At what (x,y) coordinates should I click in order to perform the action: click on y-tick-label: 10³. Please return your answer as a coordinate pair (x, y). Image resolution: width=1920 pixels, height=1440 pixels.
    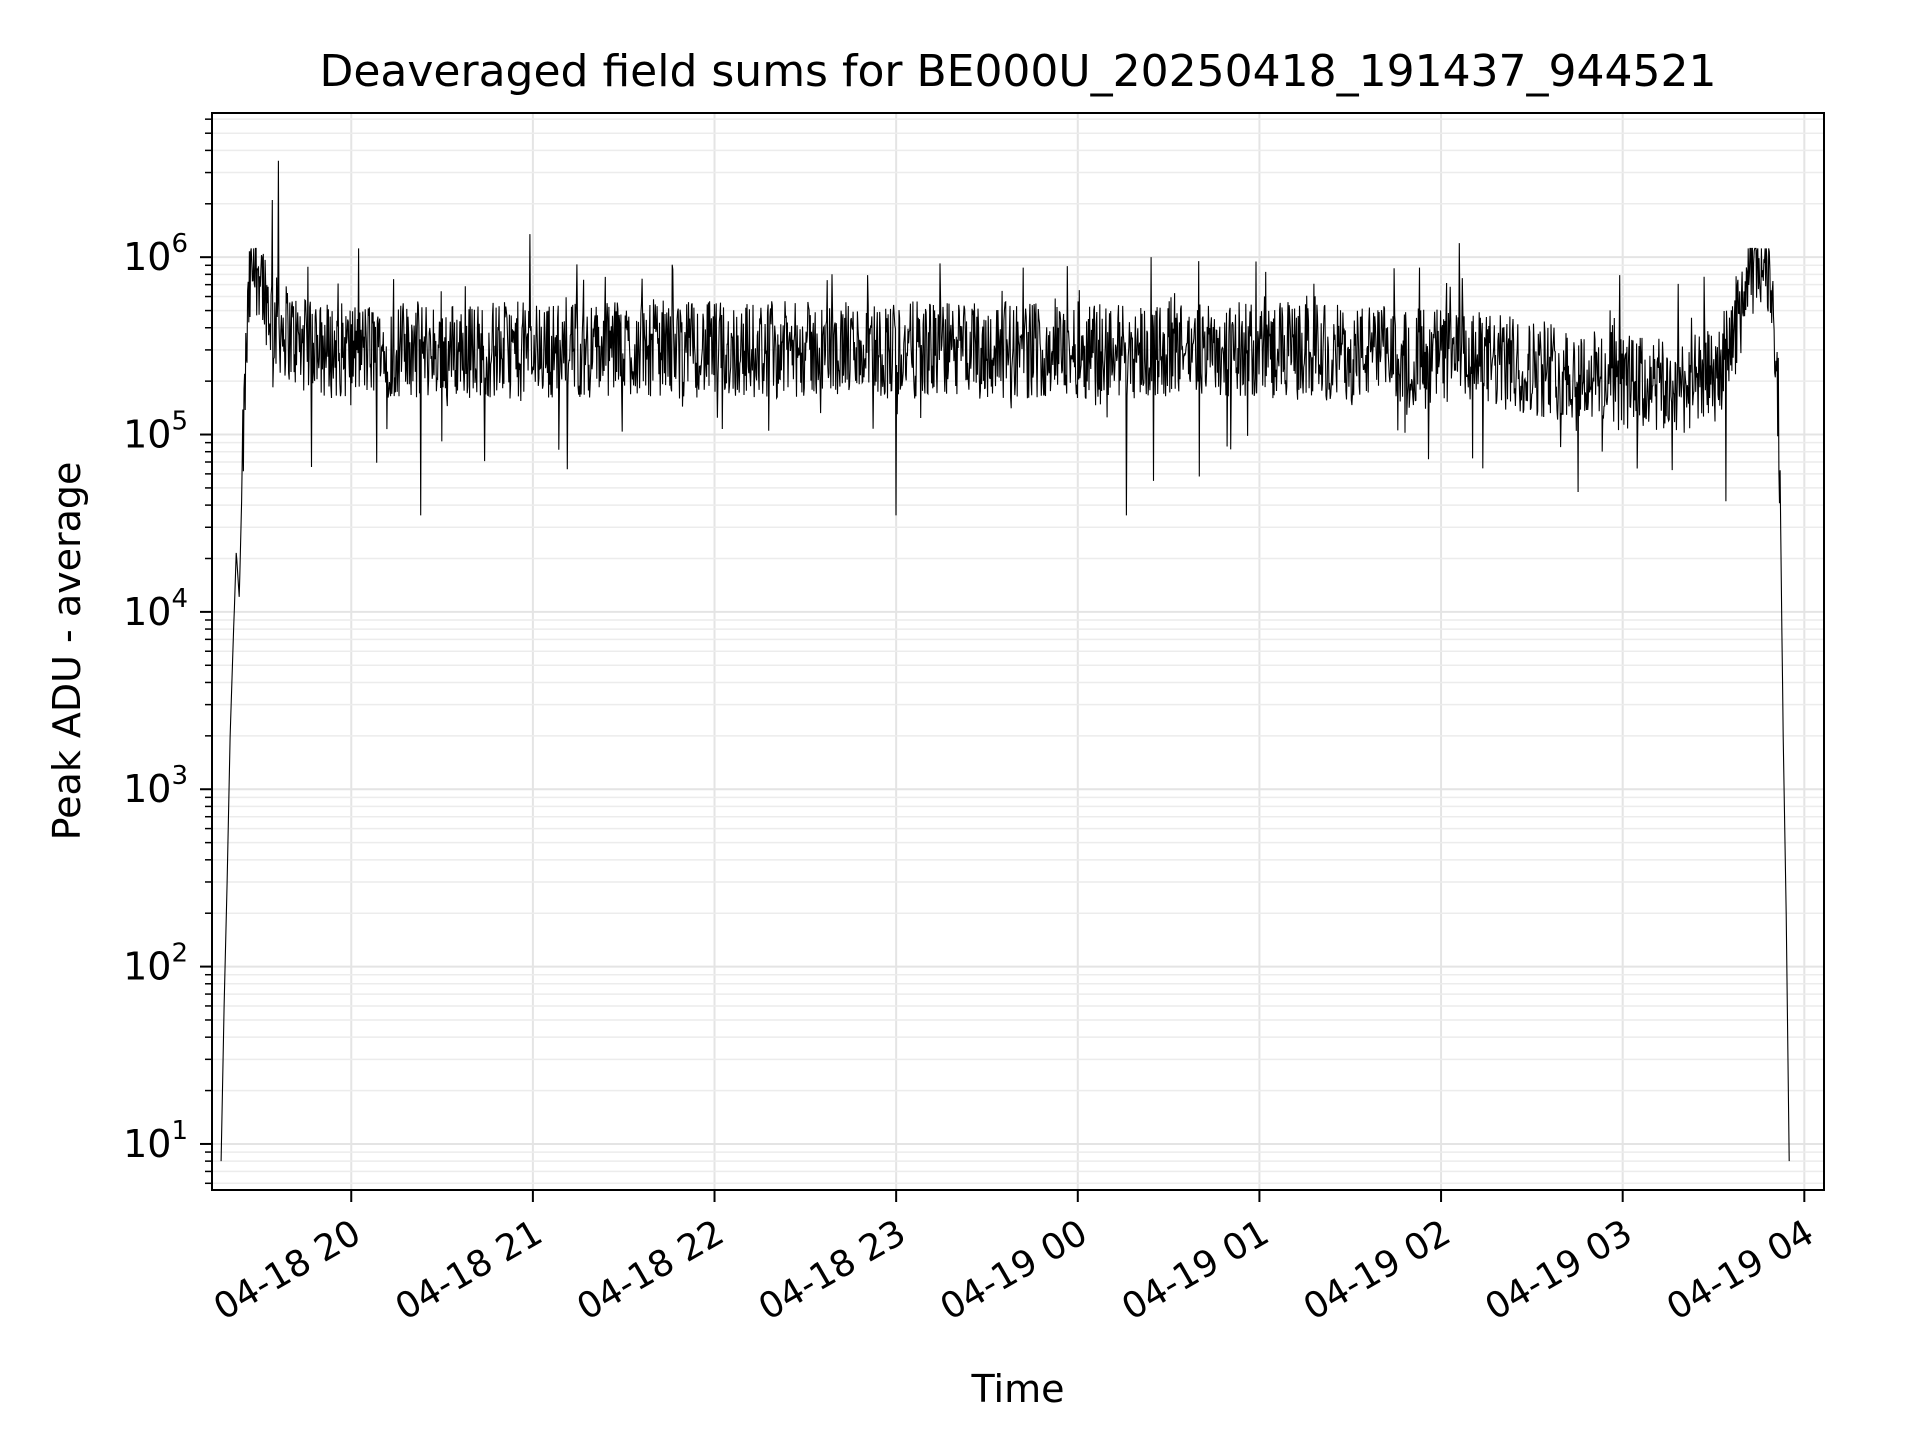
    Looking at the image, I should click on (155, 786).